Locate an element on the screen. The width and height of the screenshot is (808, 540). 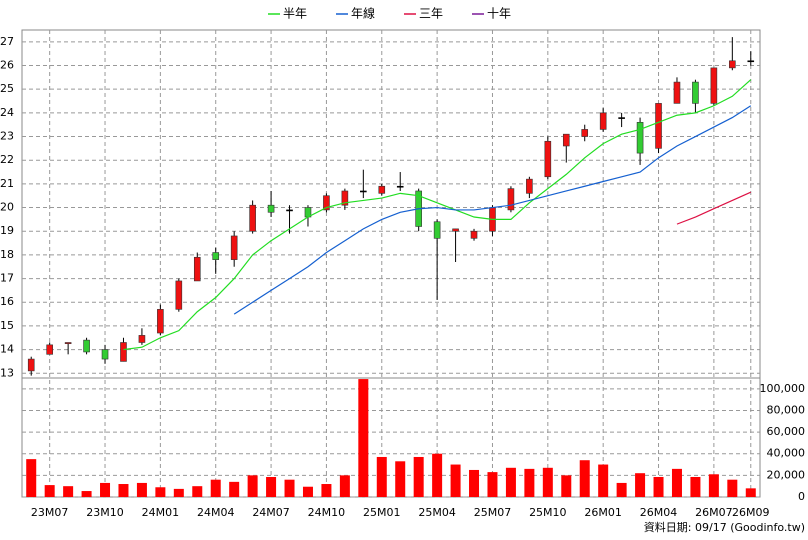
y-tick-label: 14 is located at coordinates (7, 349).